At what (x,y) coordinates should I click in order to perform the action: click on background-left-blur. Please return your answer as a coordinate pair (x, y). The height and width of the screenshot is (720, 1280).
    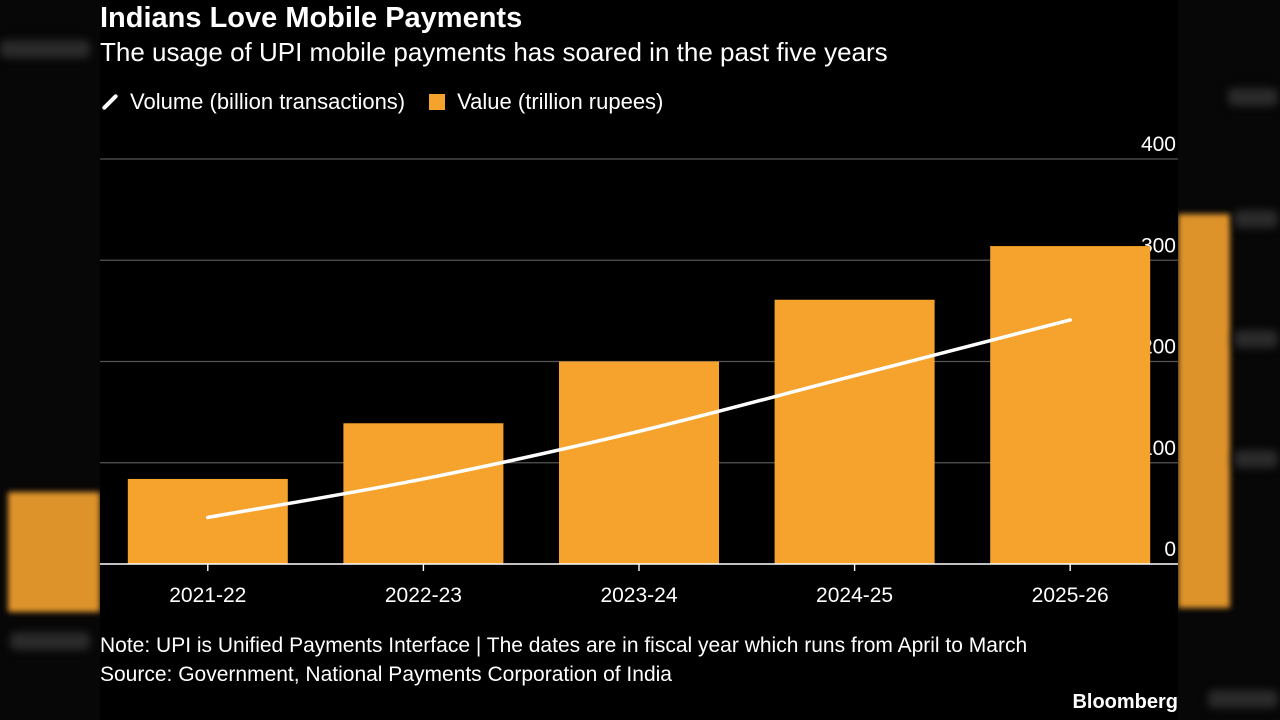
    Looking at the image, I should click on (50, 360).